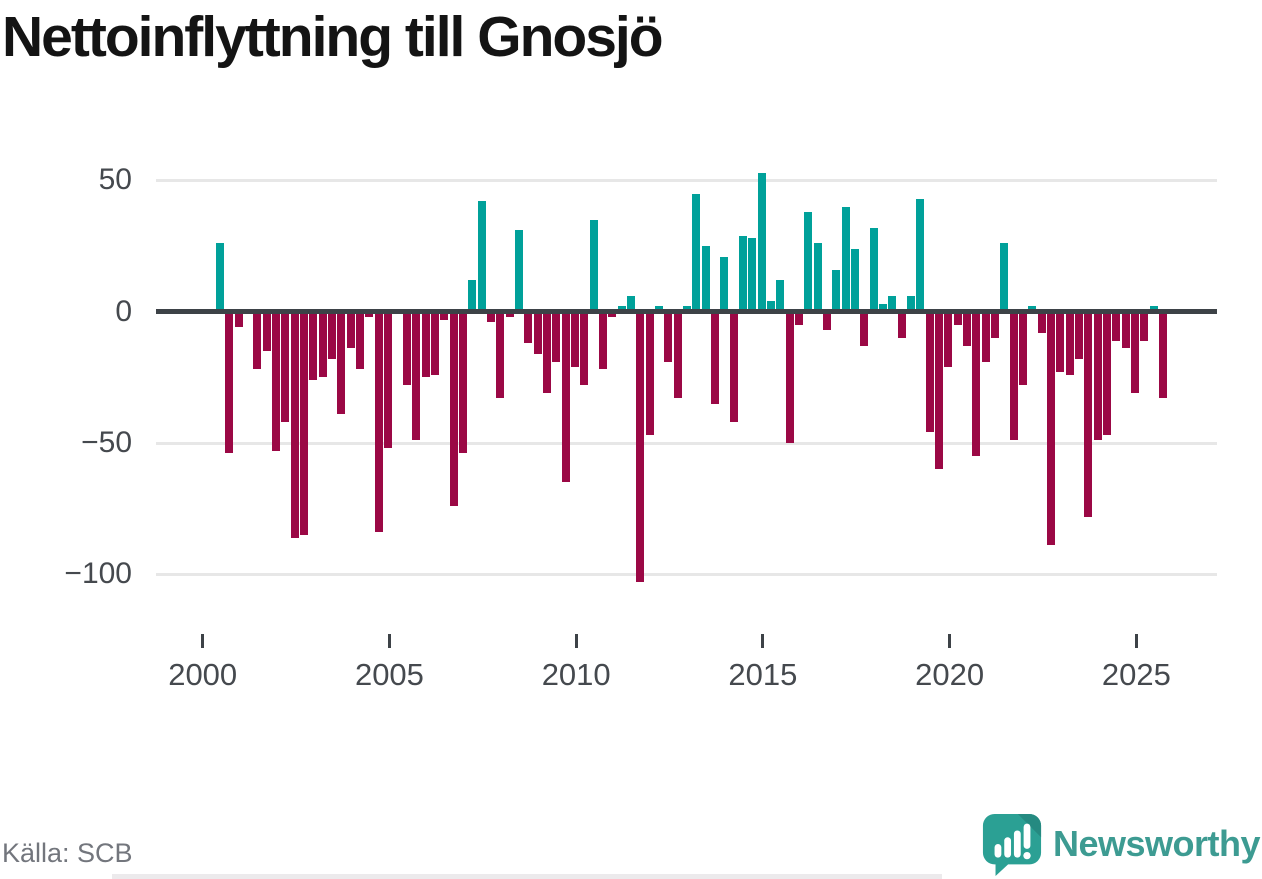  What do you see at coordinates (1135, 352) in the screenshot?
I see `bar-2024Q4` at bounding box center [1135, 352].